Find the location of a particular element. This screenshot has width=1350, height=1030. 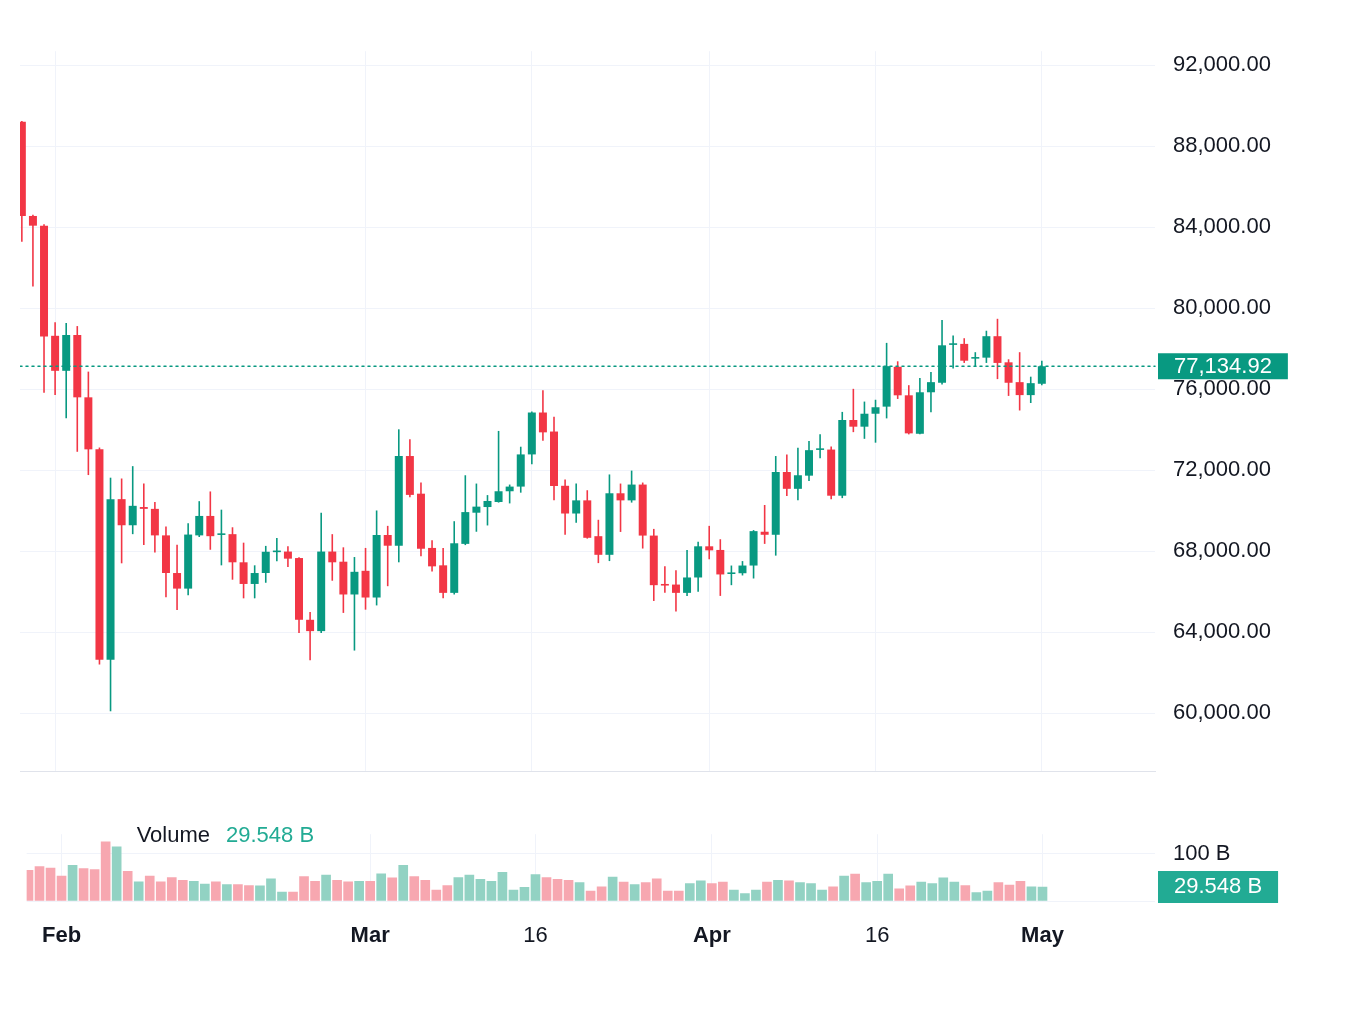

y-tick-label: 100 B is located at coordinates (1202, 853).